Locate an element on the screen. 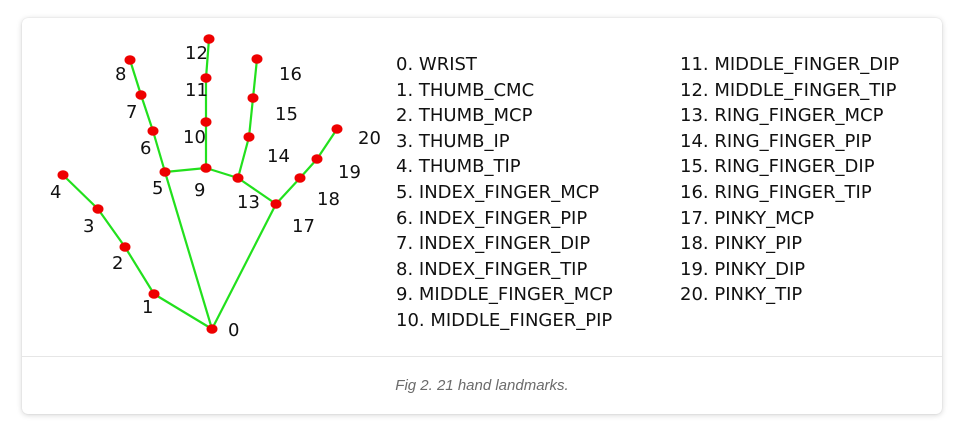 This screenshot has height=434, width=968. landmark-label-17: 17 is located at coordinates (303, 226).